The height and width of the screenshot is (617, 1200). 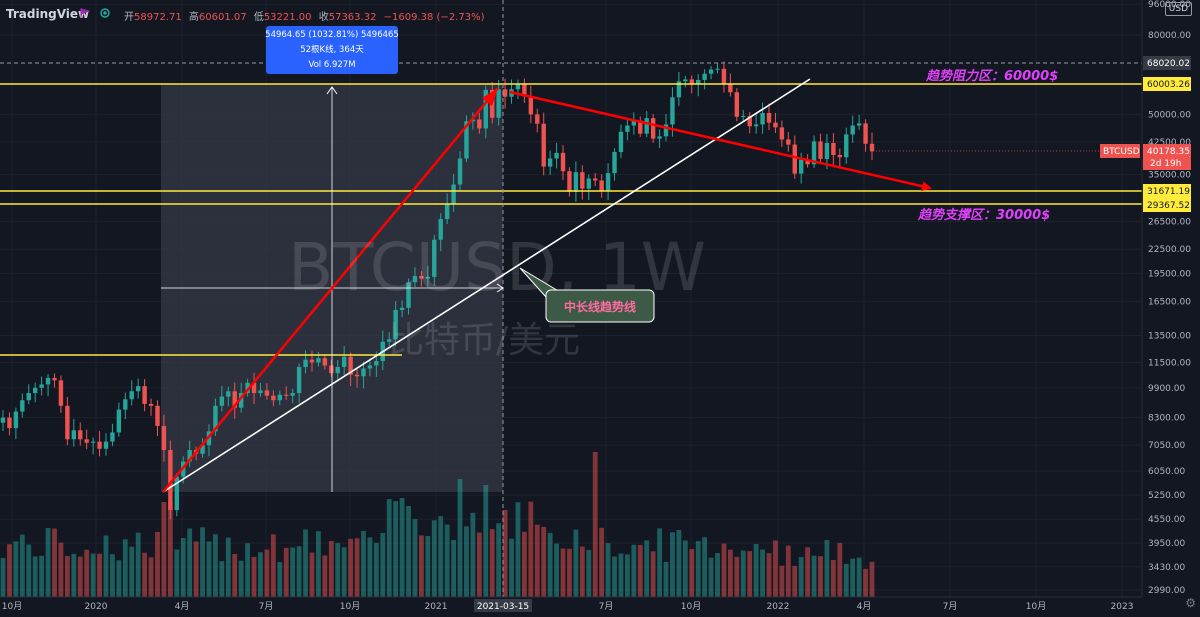 What do you see at coordinates (105, 13) in the screenshot?
I see `market-status-icon` at bounding box center [105, 13].